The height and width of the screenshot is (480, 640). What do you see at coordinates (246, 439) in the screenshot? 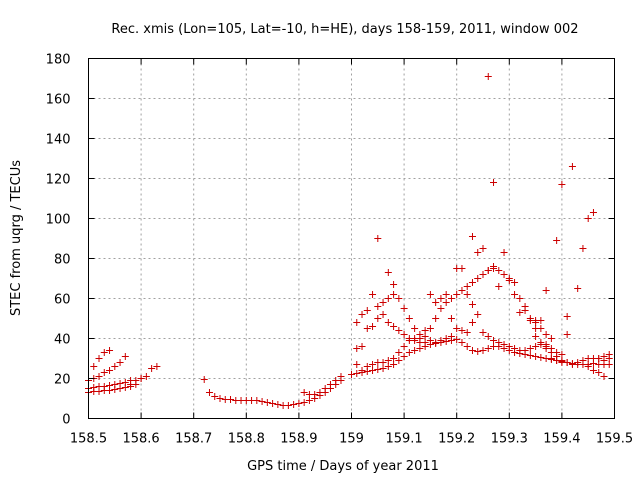
I see `x-tick-label: 158.8` at bounding box center [246, 439].